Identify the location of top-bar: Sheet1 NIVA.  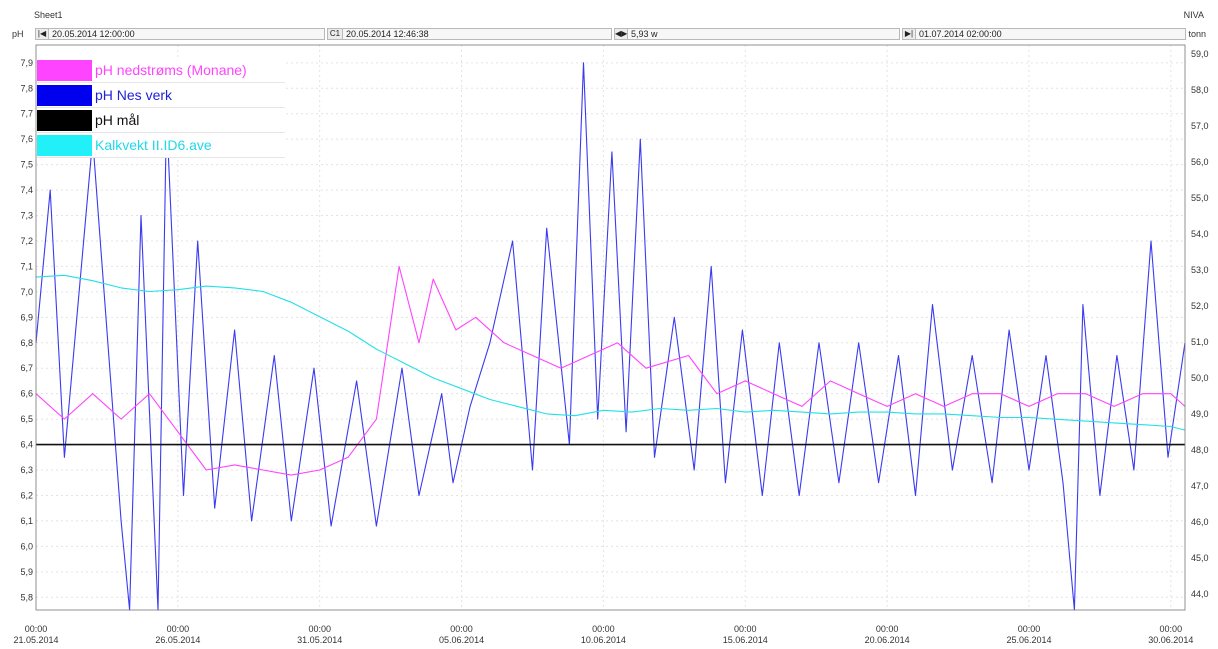
(609, 14).